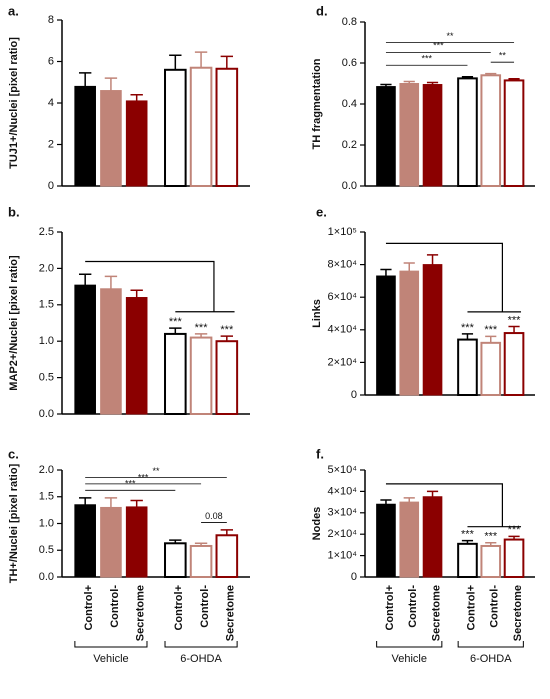 The width and height of the screenshot is (550, 699). What do you see at coordinates (342, 513) in the screenshot?
I see `y-tick-label: 3×10⁴` at bounding box center [342, 513].